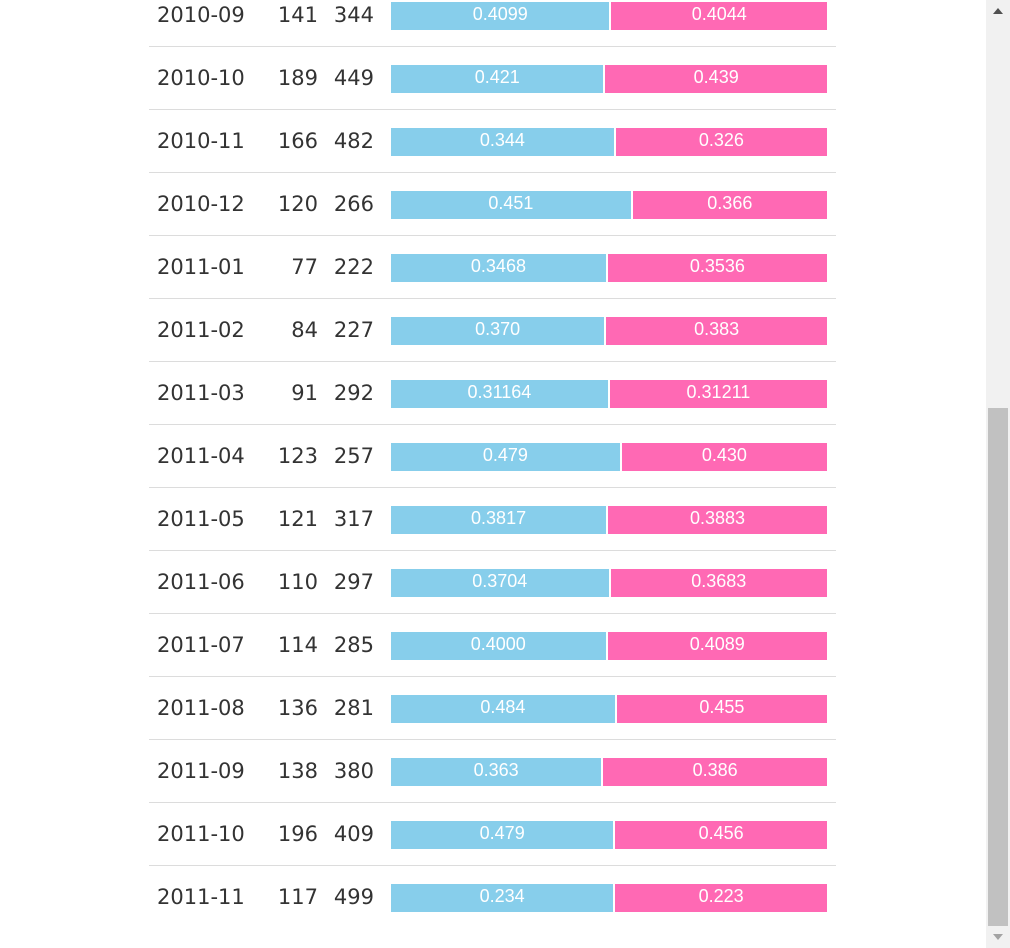 The height and width of the screenshot is (948, 1010). What do you see at coordinates (201, 519) in the screenshot?
I see `month-label: 2011-05` at bounding box center [201, 519].